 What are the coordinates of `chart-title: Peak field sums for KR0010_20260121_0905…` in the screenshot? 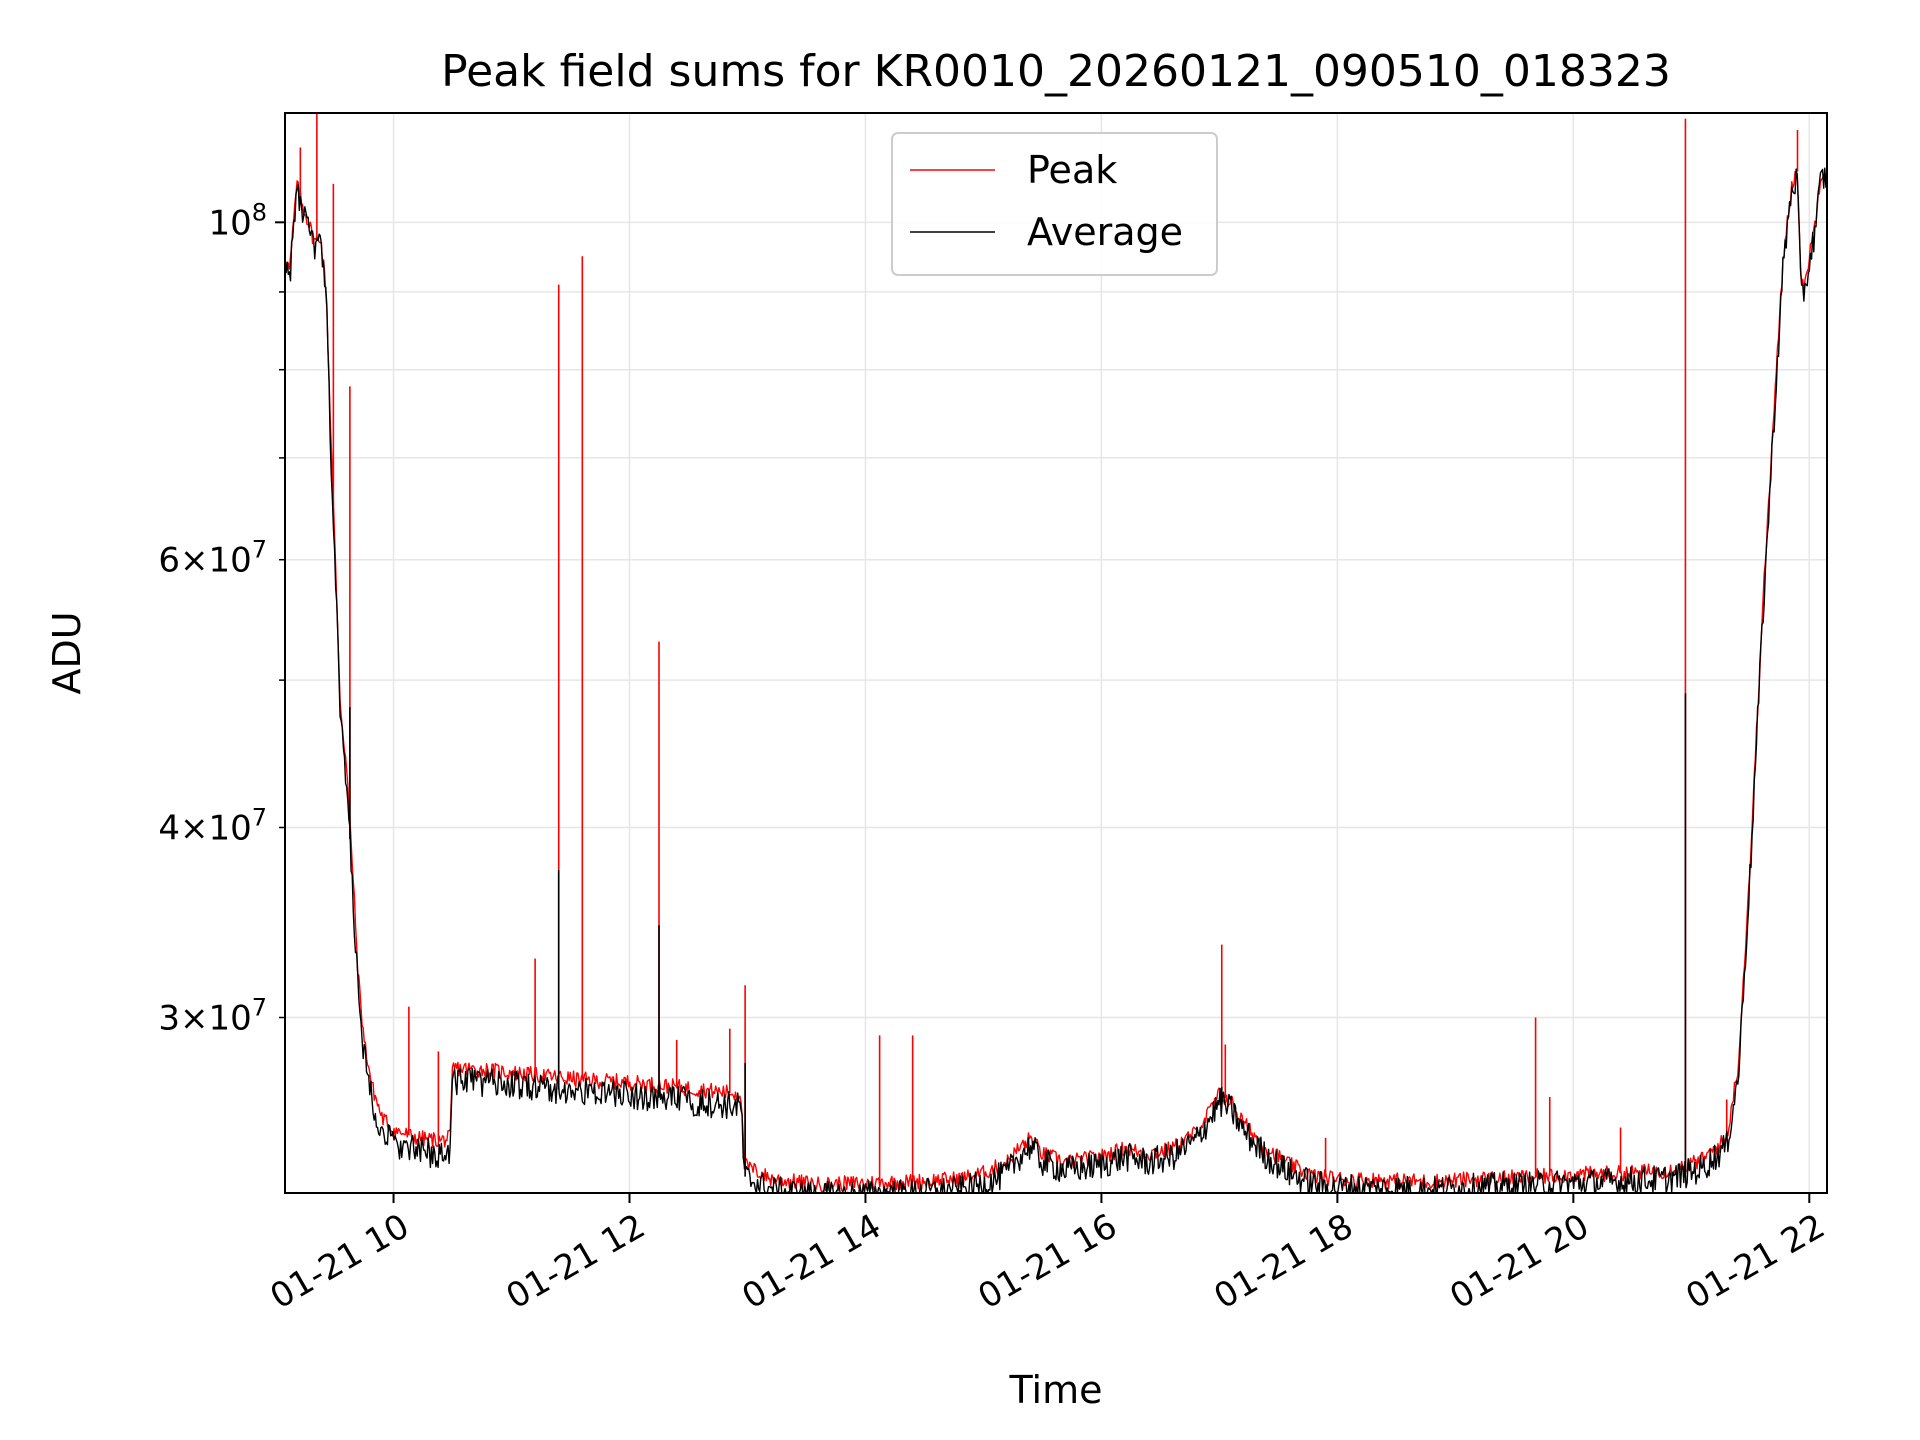 It's located at (1056, 71).